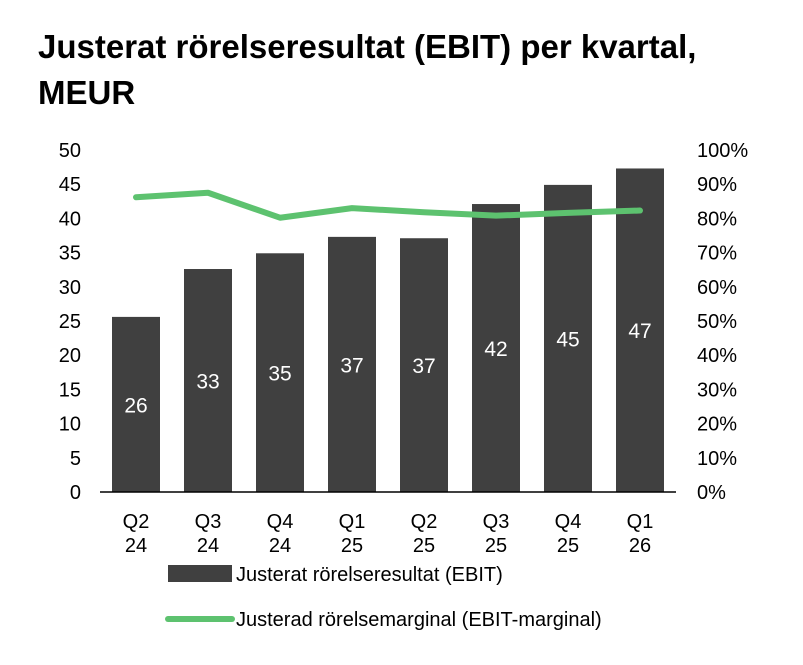 The width and height of the screenshot is (803, 665). I want to click on right-tick-label: 70%, so click(717, 254).